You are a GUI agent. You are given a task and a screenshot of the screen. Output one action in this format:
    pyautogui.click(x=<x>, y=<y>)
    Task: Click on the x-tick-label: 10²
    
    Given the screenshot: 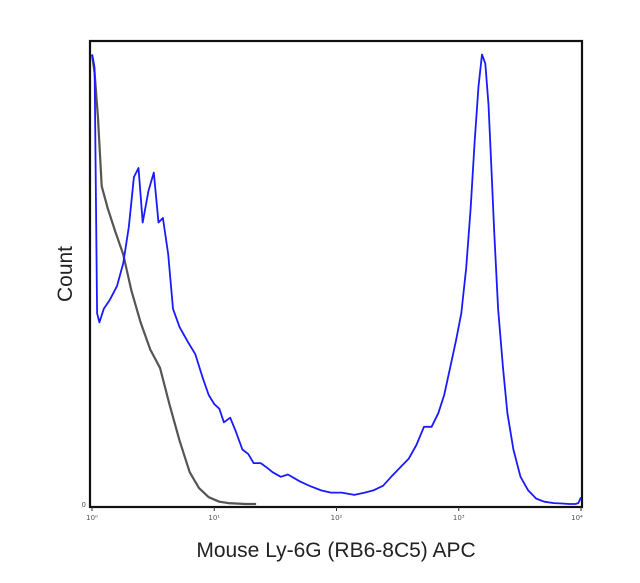 What is the action you would take?
    pyautogui.click(x=337, y=518)
    